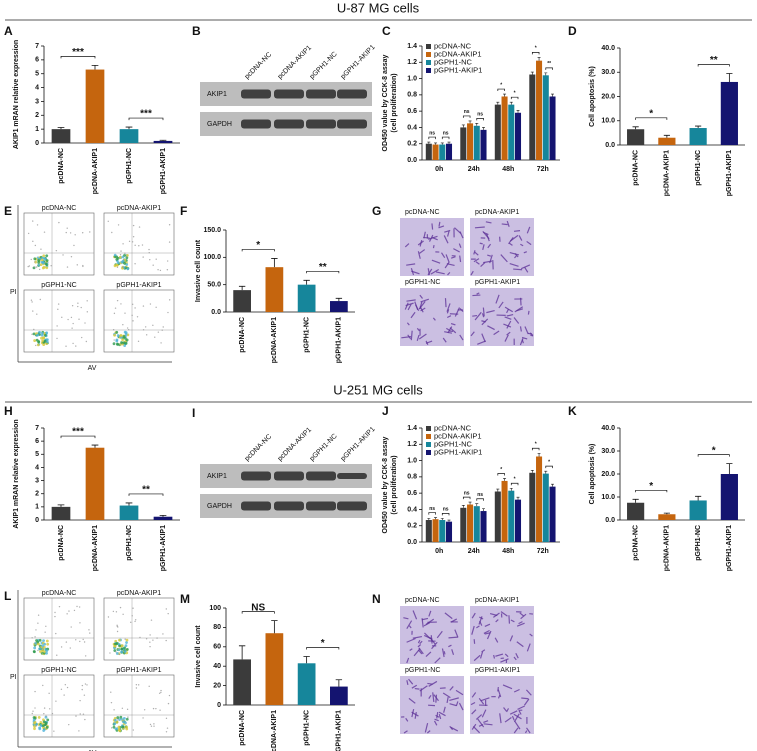 Image resolution: width=757 pixels, height=751 pixels. What do you see at coordinates (37, 467) in the screenshot?
I see `y-tick-label: 4` at bounding box center [37, 467].